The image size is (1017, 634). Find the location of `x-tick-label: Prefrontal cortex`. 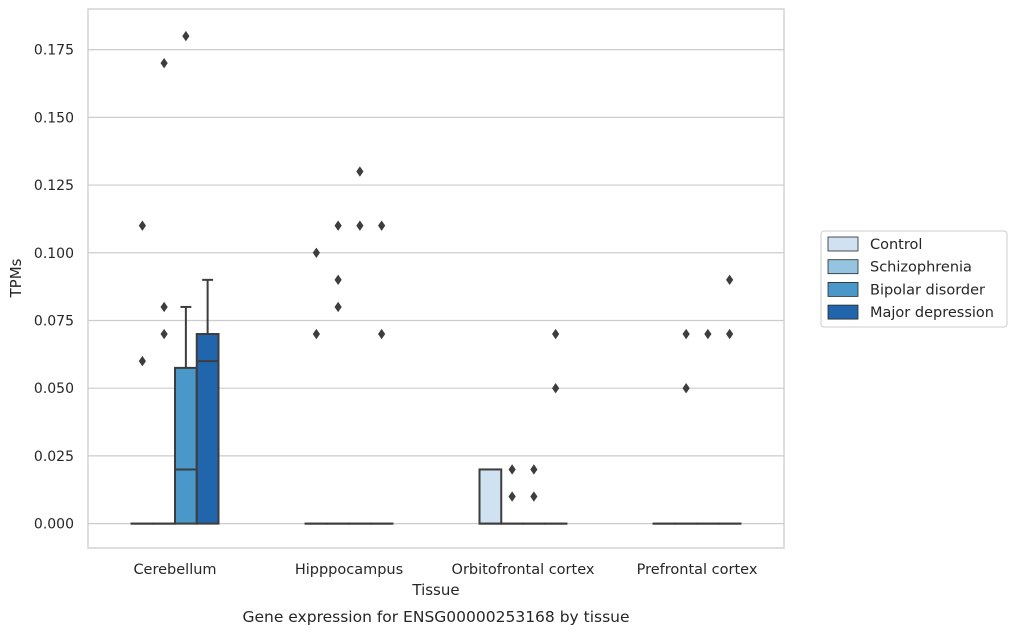

x-tick-label: Prefrontal cortex is located at coordinates (697, 570).